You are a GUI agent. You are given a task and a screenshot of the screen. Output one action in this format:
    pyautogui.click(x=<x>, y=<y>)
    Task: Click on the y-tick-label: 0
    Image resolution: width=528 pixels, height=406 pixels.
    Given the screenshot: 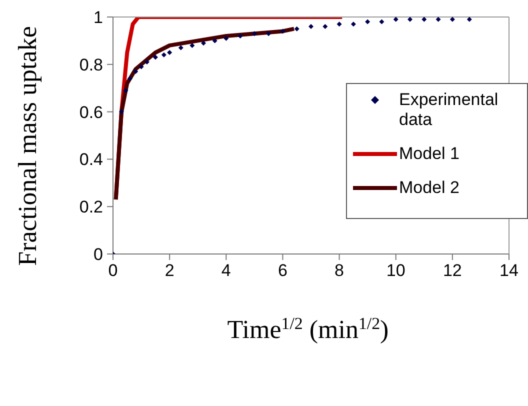 What is the action you would take?
    pyautogui.click(x=98, y=254)
    